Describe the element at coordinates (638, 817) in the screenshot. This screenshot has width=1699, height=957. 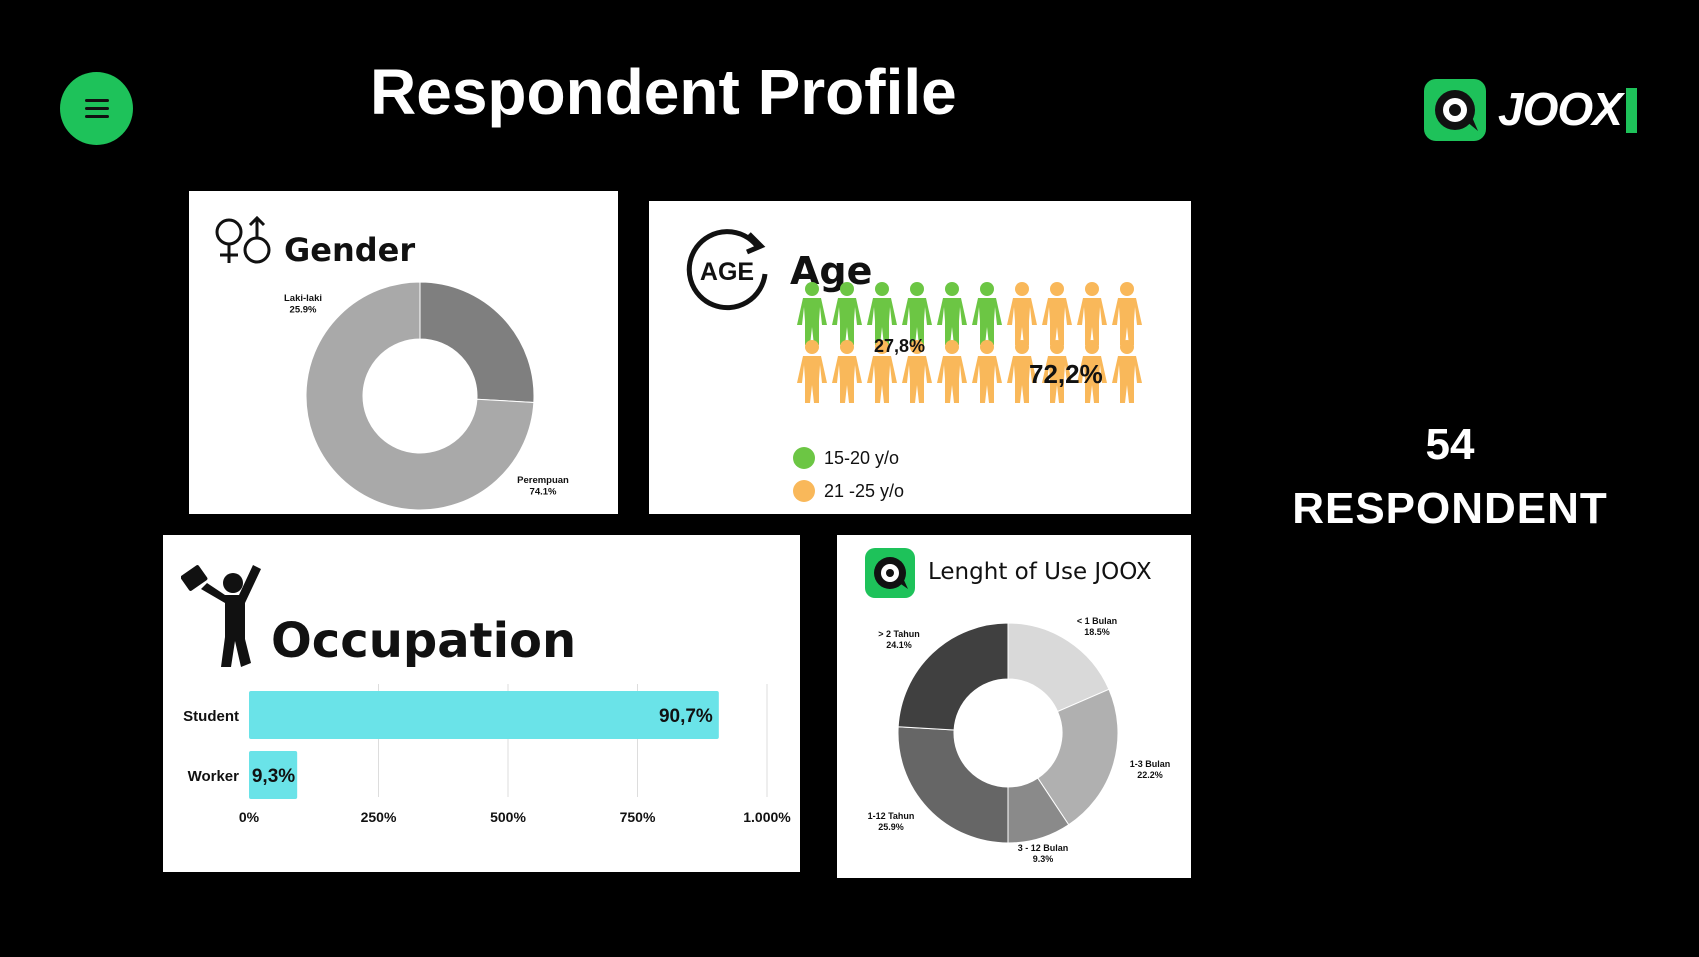
I see `x-tick-label-3: 750%` at that location.